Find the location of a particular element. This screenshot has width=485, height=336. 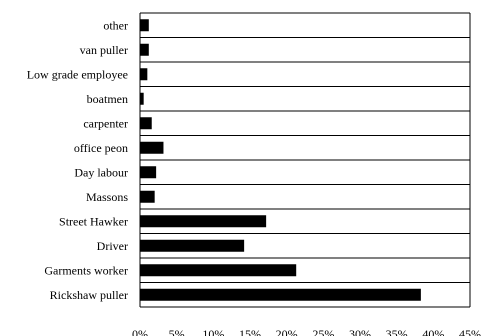

x-tick-label: 15% is located at coordinates (250, 331).